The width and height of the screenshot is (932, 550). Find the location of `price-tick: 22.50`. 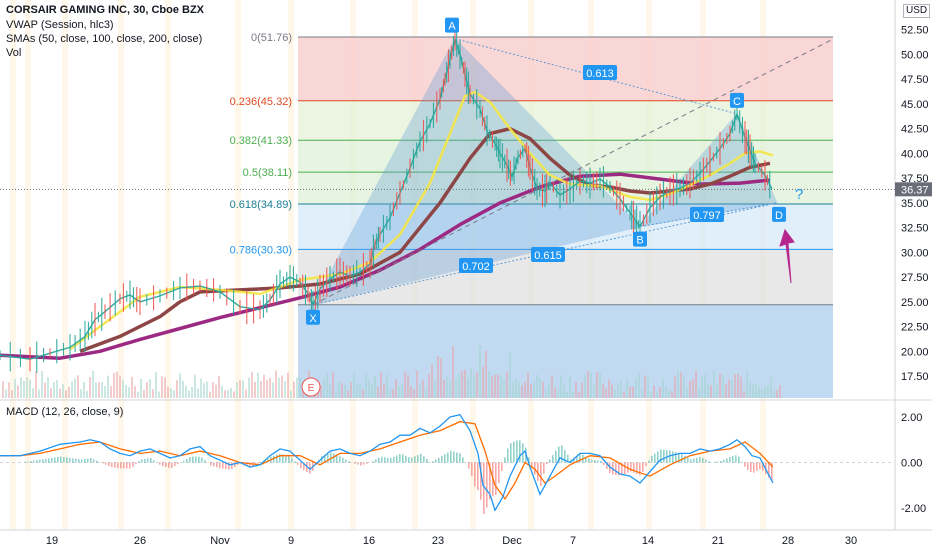

price-tick: 22.50 is located at coordinates (915, 328).